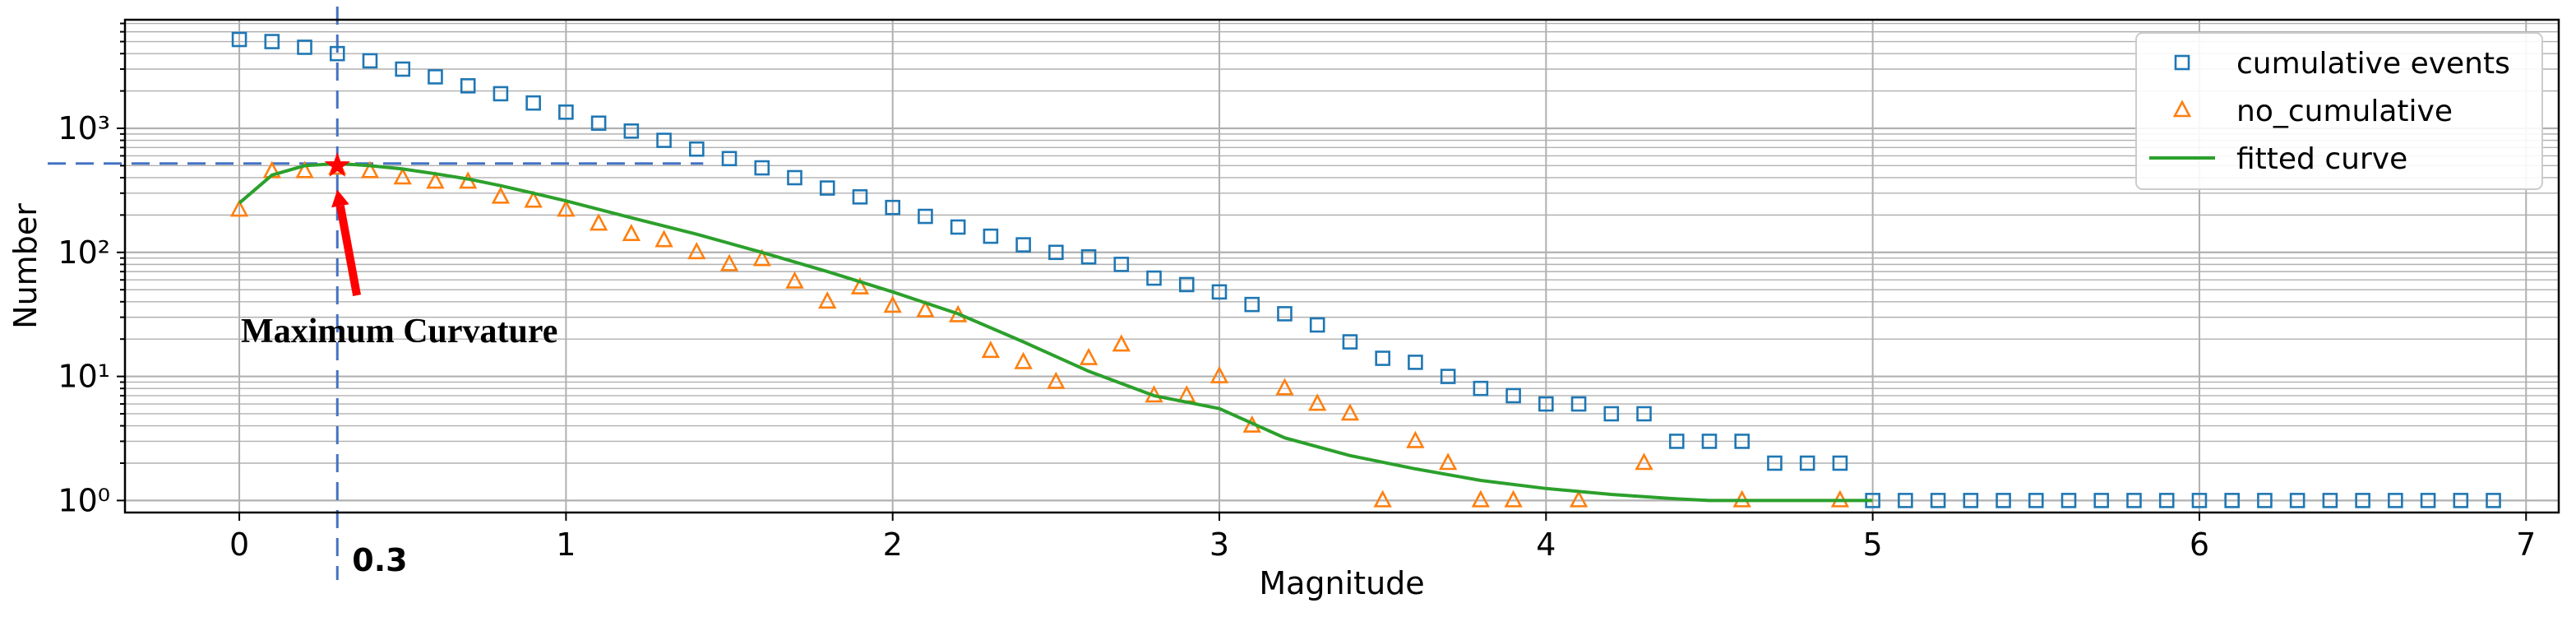  Describe the element at coordinates (1873, 545) in the screenshot. I see `x-tick-label: 5` at that location.